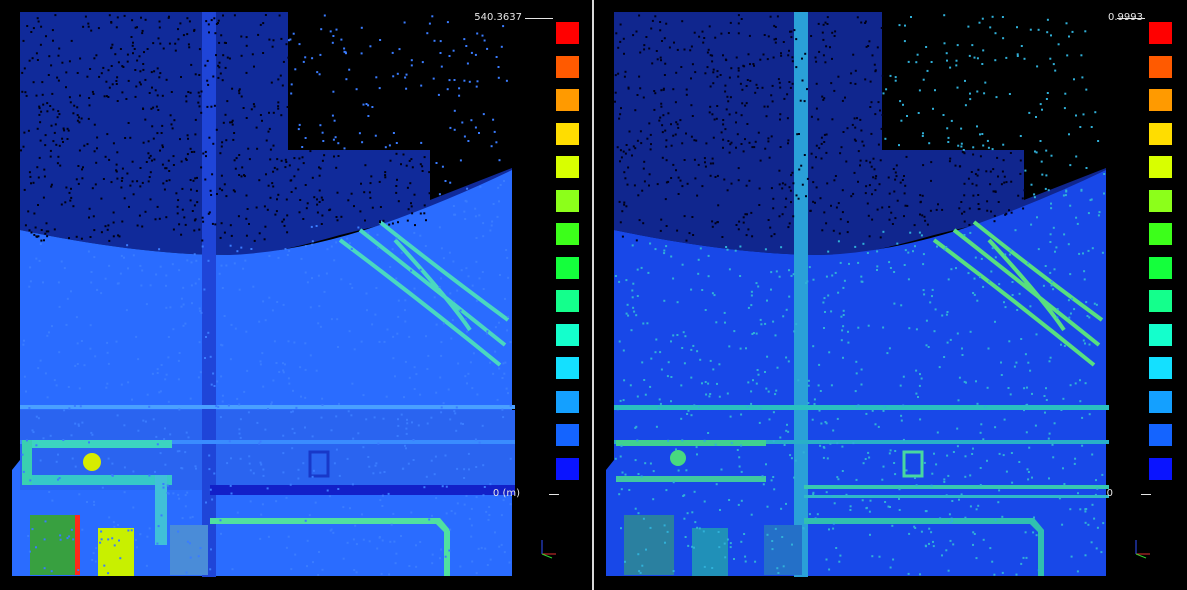  What do you see at coordinates (1125, 17) in the screenshot?
I see `scale-max-label: 0.9993` at bounding box center [1125, 17].